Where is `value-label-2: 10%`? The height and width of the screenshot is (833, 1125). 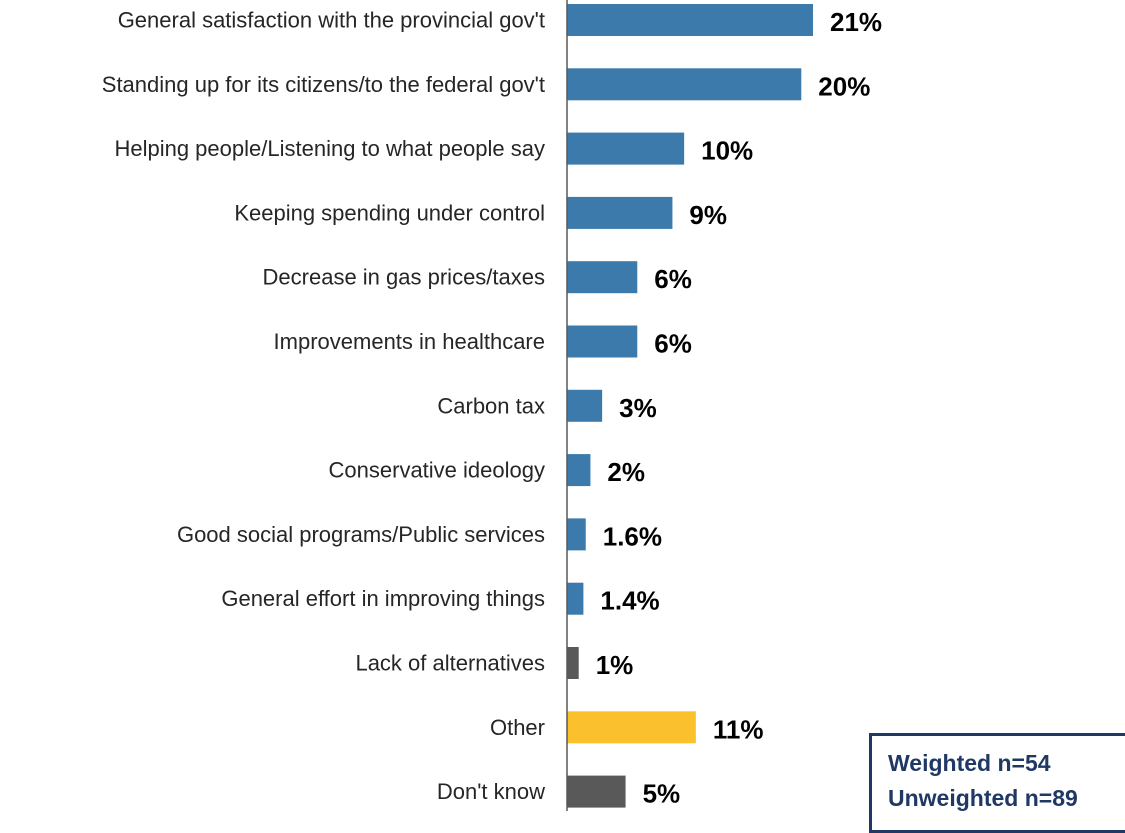
value-label-2: 10% is located at coordinates (727, 151).